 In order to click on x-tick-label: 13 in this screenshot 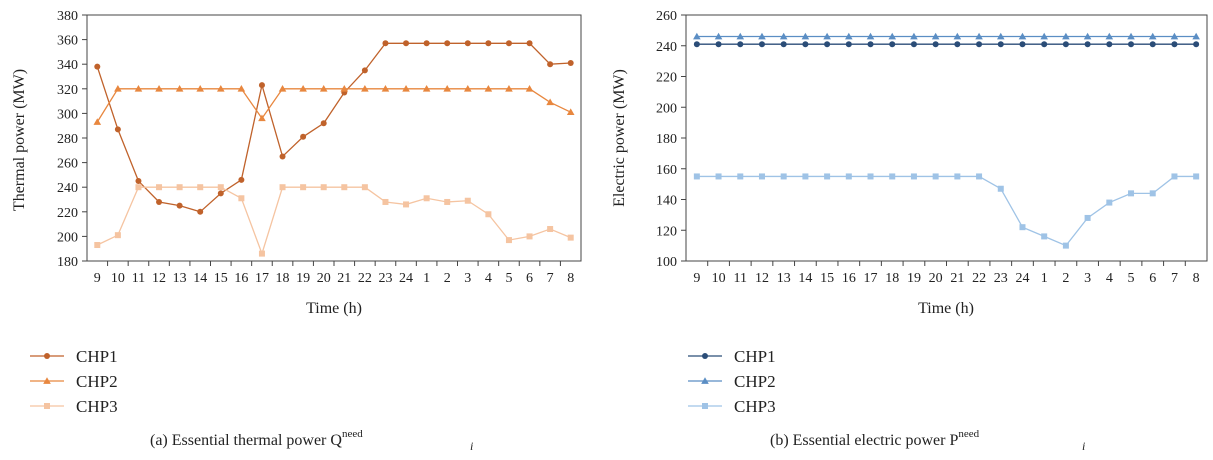, I will do `click(180, 278)`.